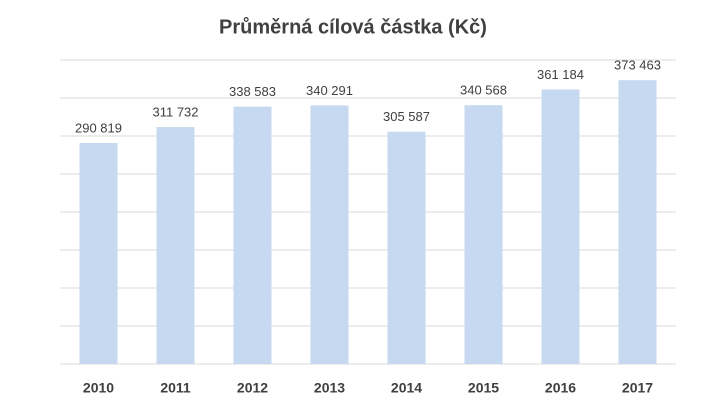  What do you see at coordinates (637, 65) in the screenshot?
I see `value-label: 373 463` at bounding box center [637, 65].